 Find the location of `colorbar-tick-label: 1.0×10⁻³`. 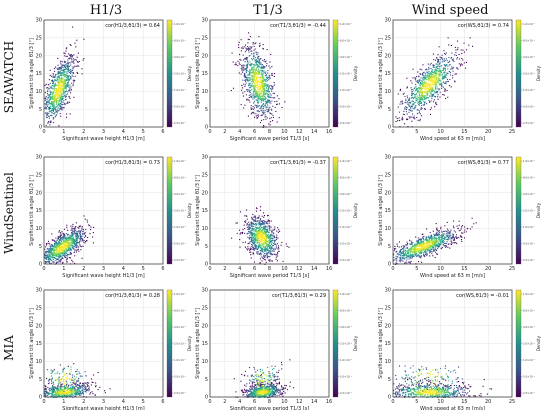

colorbar-tick-label: 1.0×10⁻³ is located at coordinates (529, 90).